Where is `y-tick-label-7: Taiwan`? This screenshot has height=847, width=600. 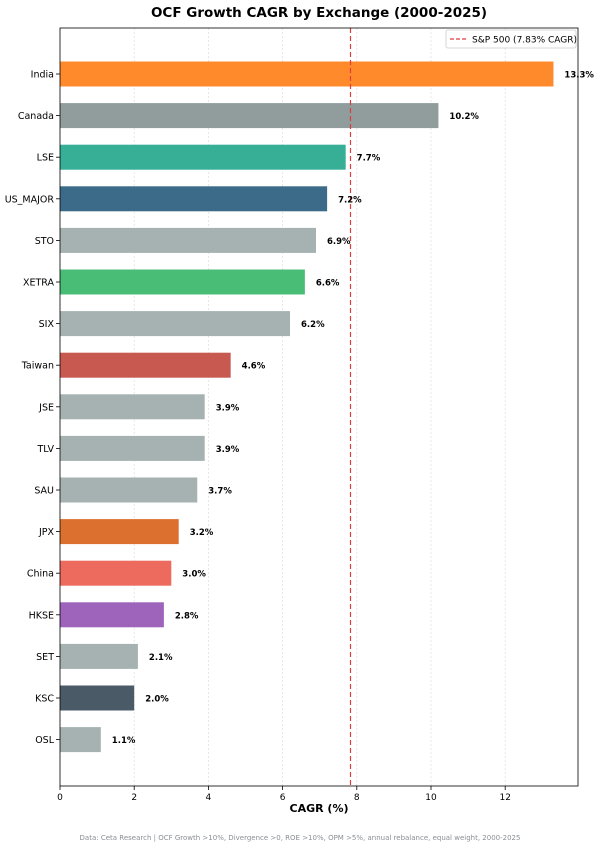 y-tick-label-7: Taiwan is located at coordinates (37, 366).